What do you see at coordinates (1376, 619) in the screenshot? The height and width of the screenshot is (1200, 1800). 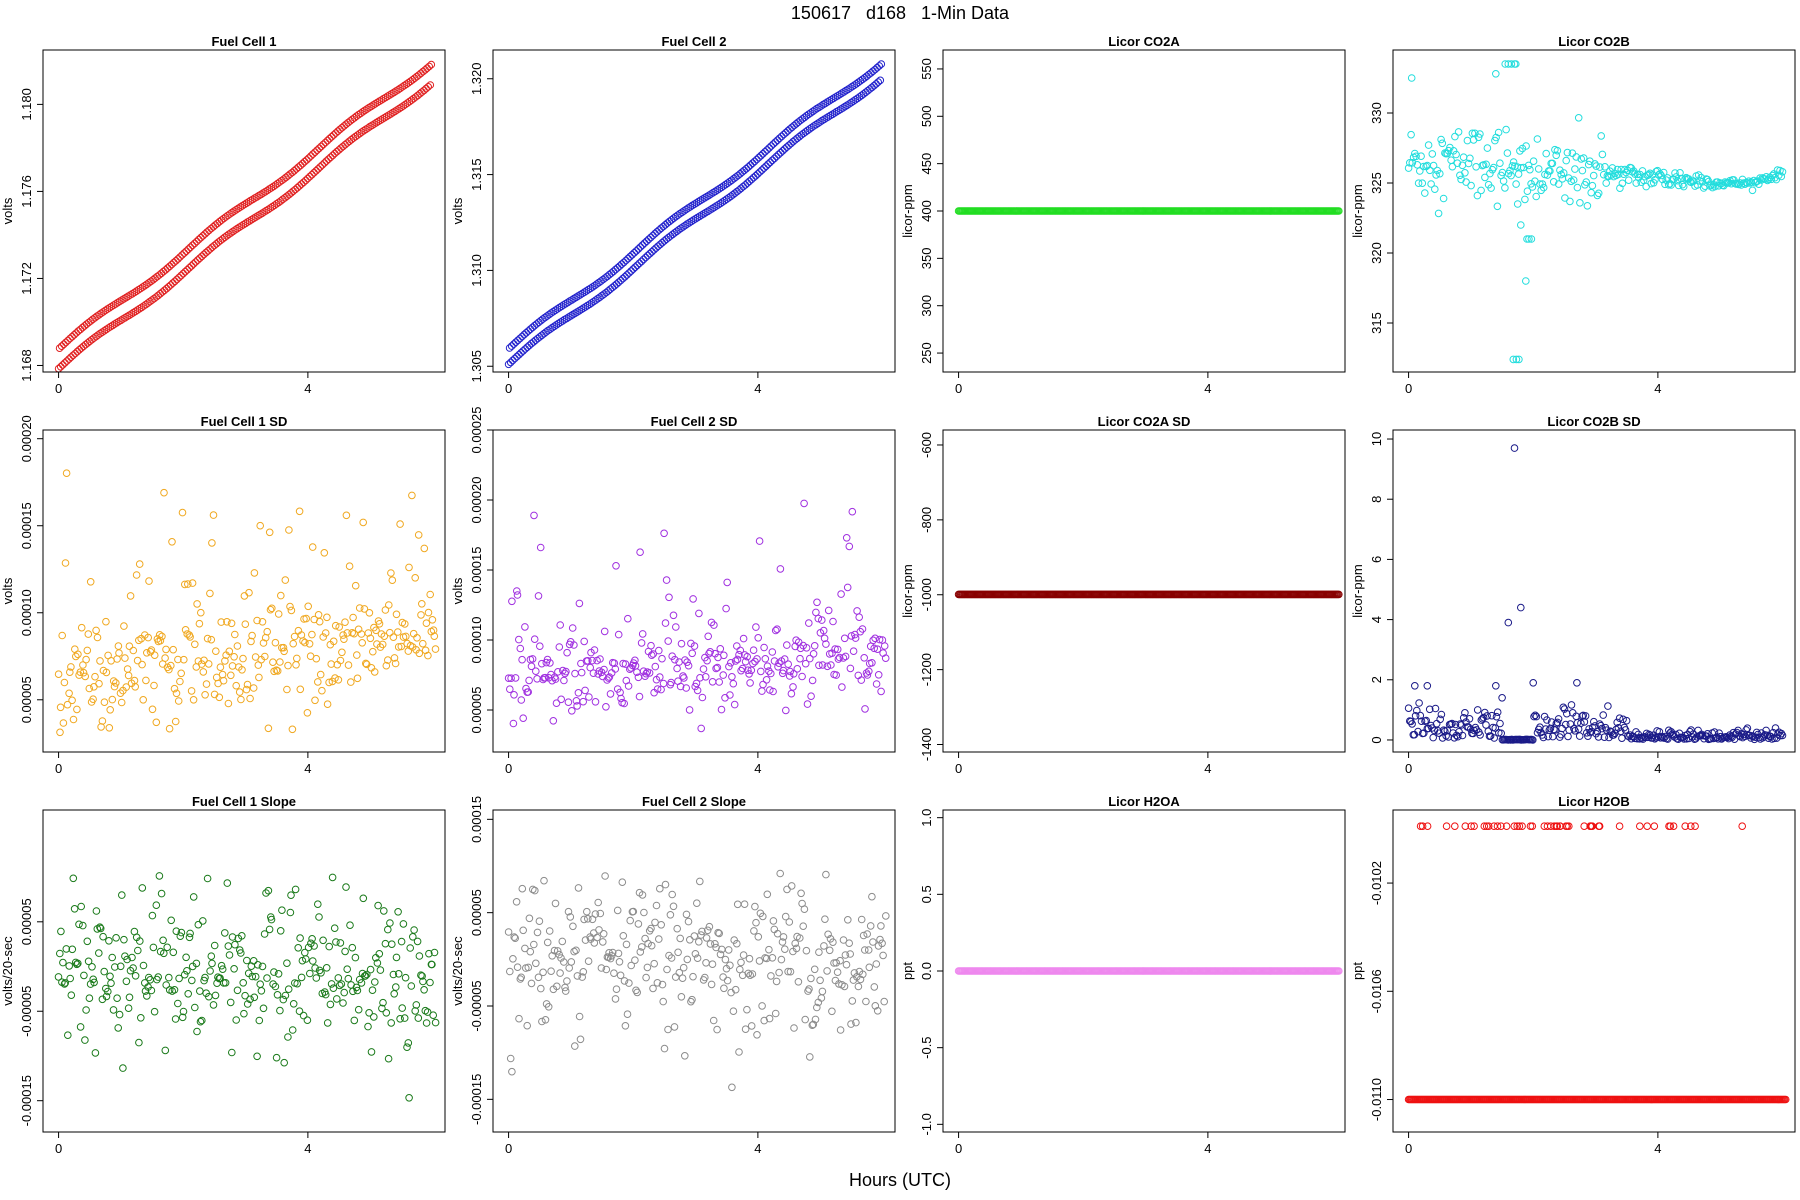 I see `y-tick-label: 4` at bounding box center [1376, 619].